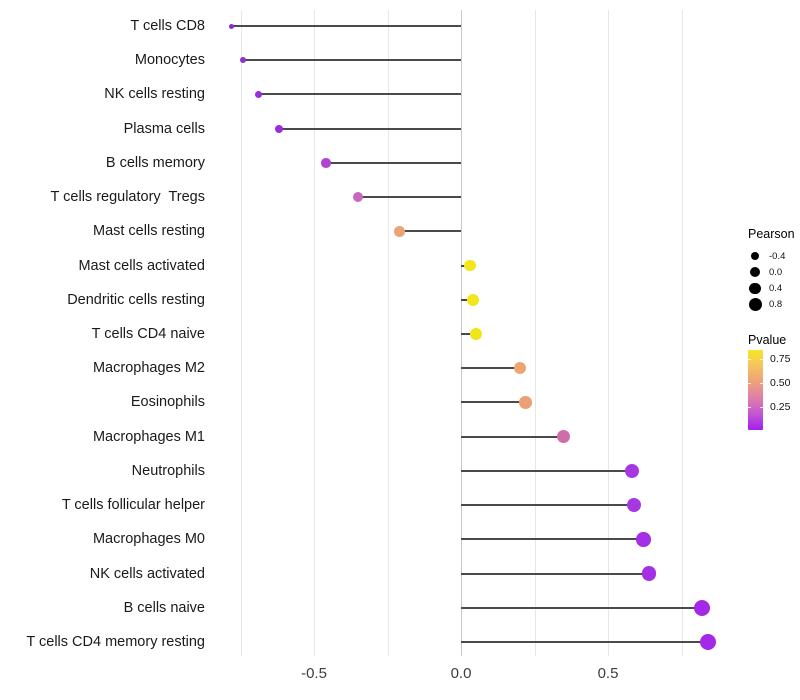 The width and height of the screenshot is (800, 700). Describe the element at coordinates (148, 368) in the screenshot. I see `category-label: Macrophages M2` at that location.